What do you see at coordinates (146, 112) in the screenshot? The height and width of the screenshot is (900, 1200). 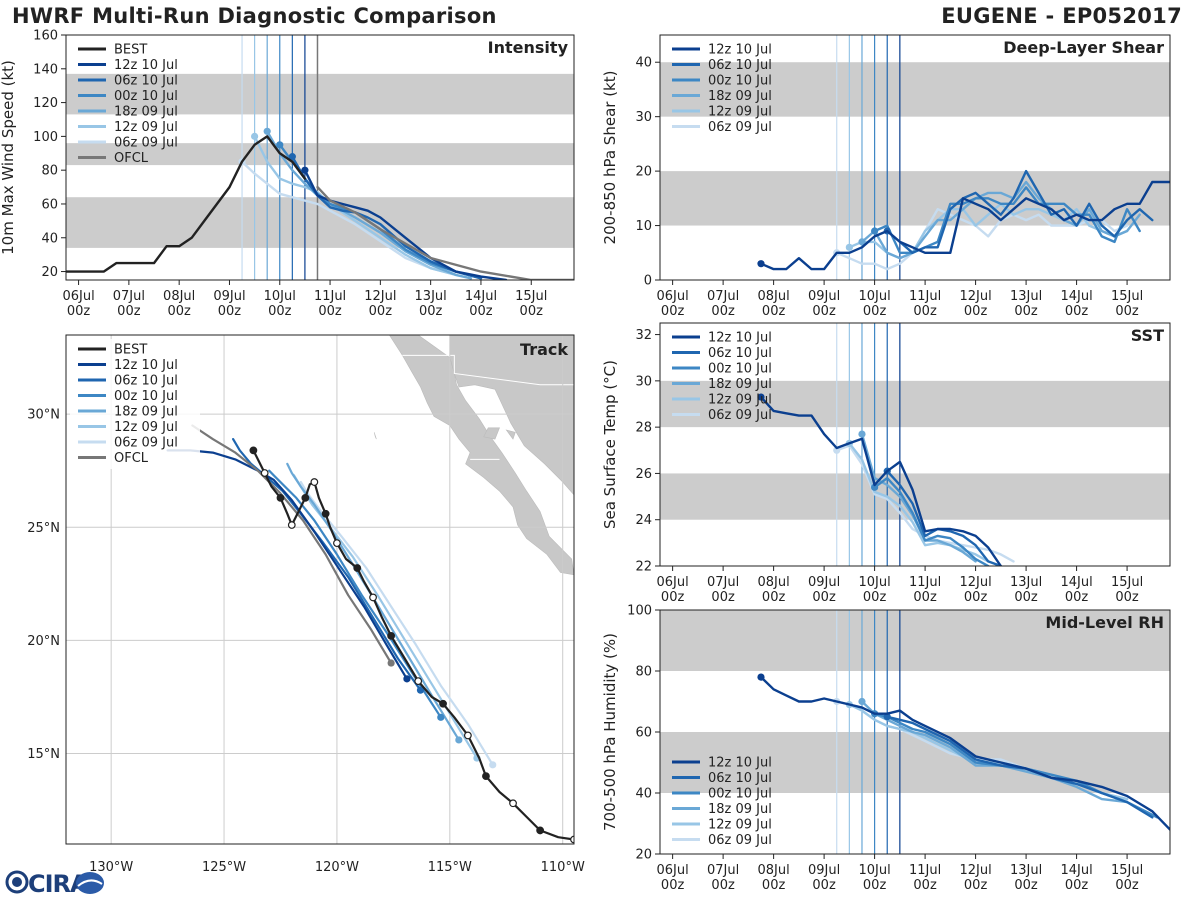 I see `intensity-legend-label: 18z 09 Jul` at bounding box center [146, 112].